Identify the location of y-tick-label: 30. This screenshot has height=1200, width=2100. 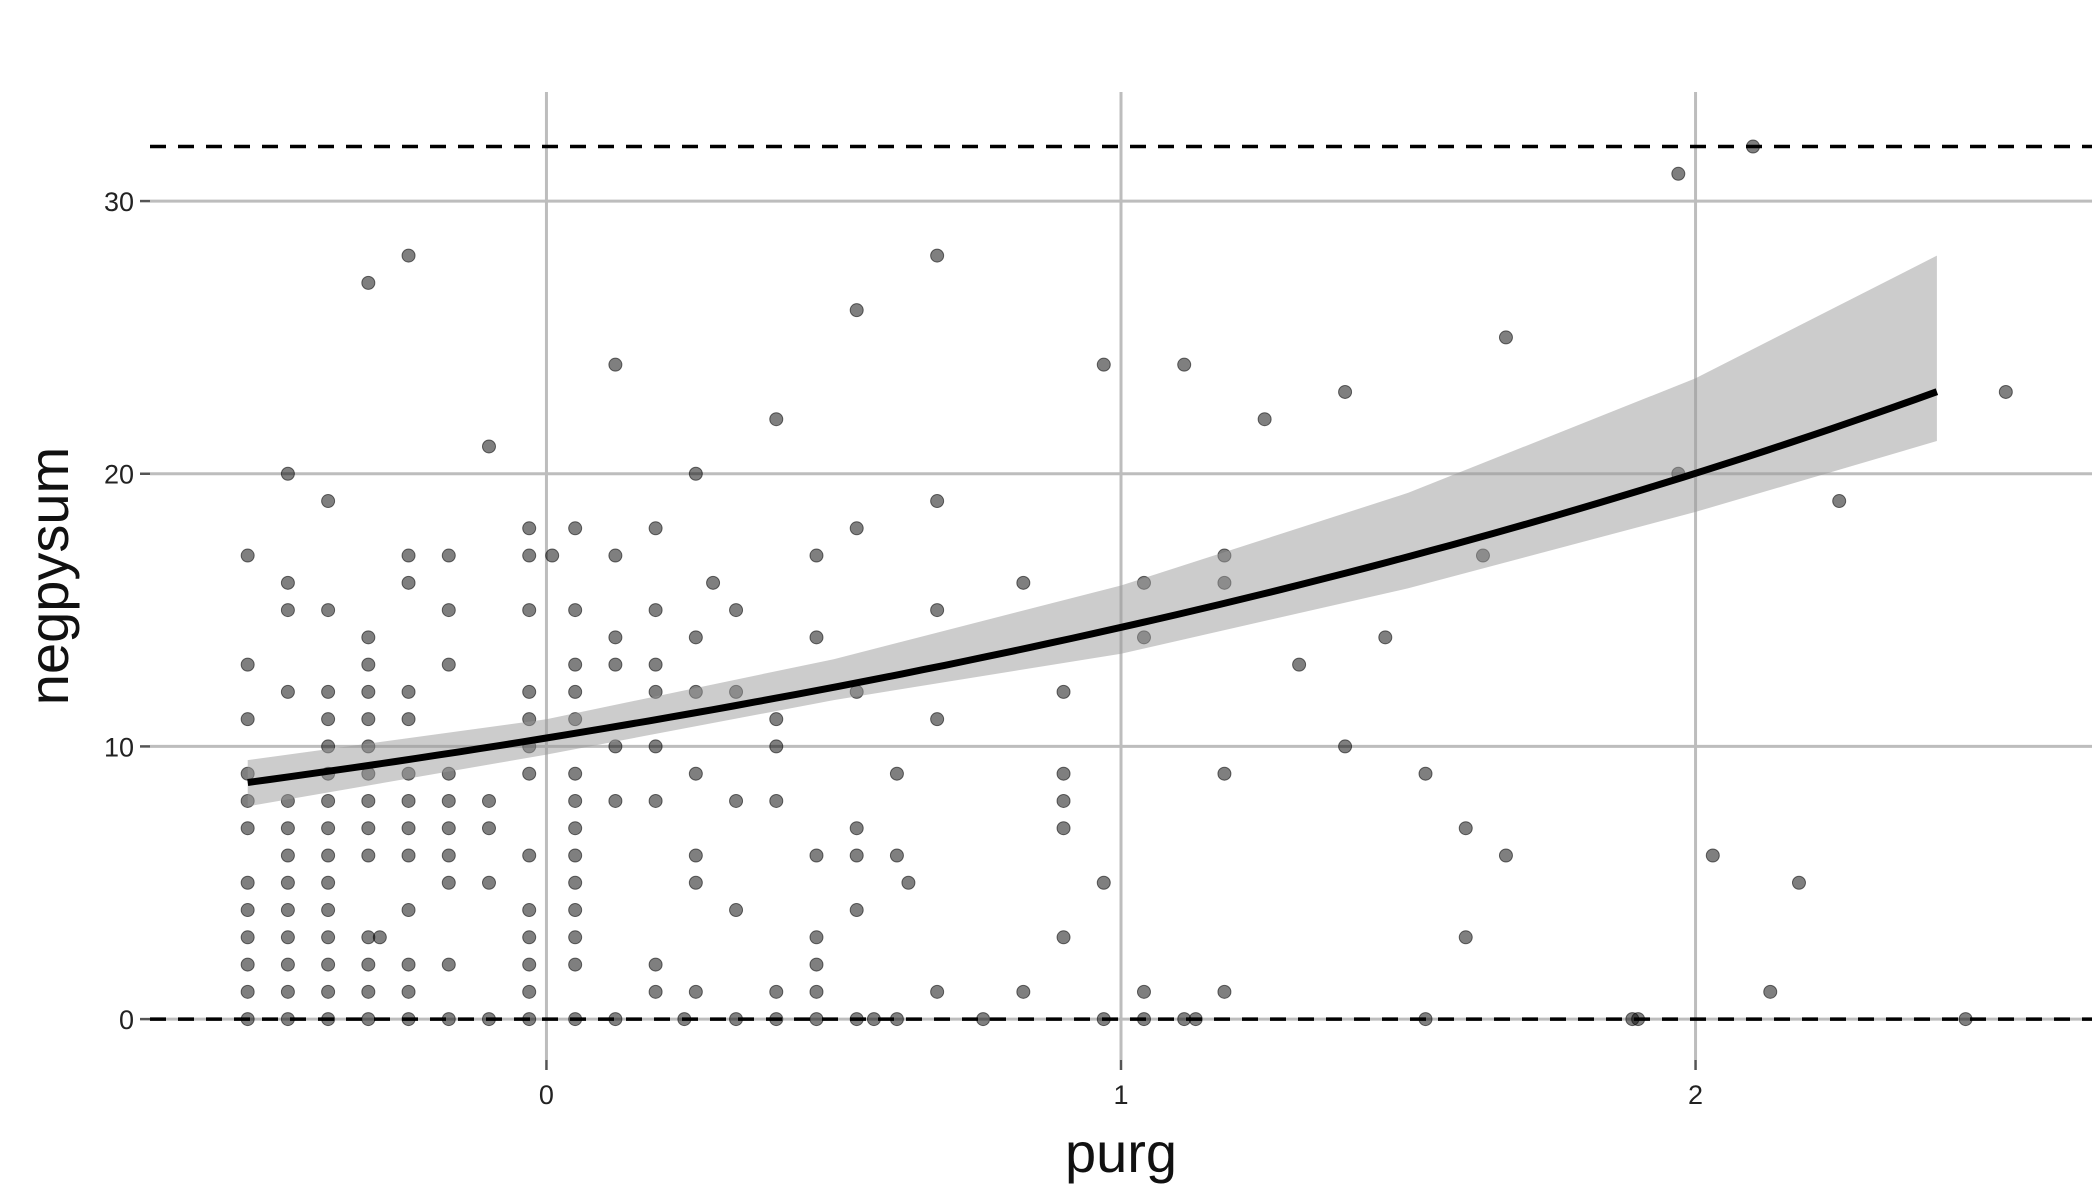
(119, 202).